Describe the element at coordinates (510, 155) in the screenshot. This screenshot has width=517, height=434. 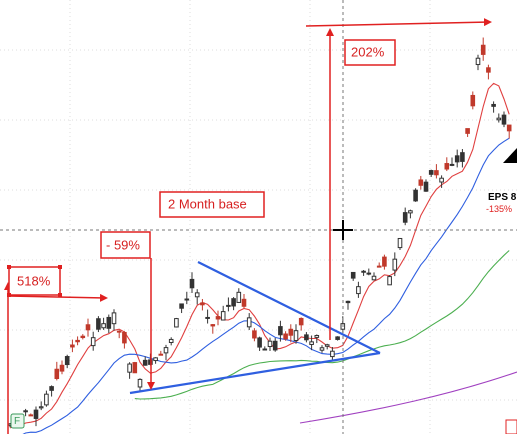
I see `earnings-marker` at that location.